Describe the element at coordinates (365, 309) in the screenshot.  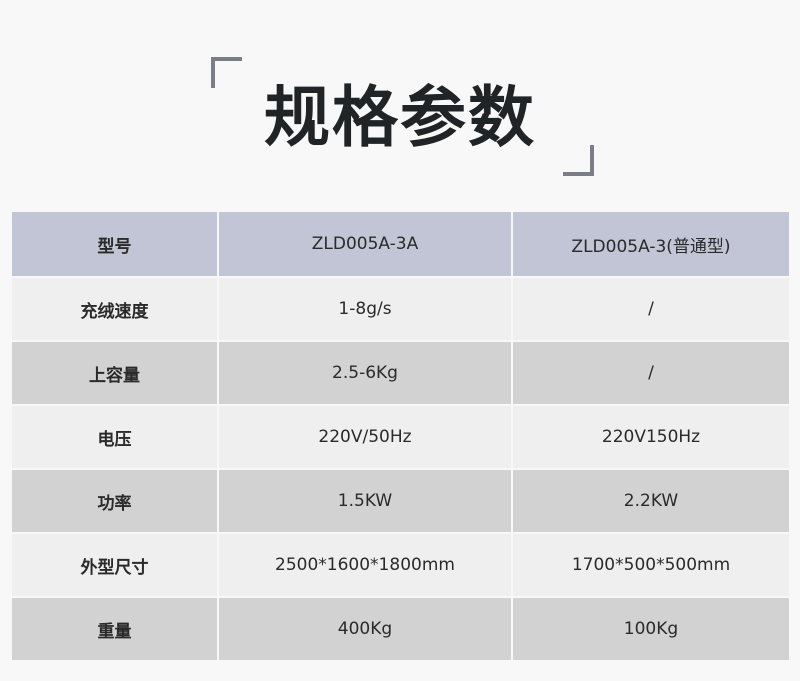
I see `value-cell: 1-8g/s` at that location.